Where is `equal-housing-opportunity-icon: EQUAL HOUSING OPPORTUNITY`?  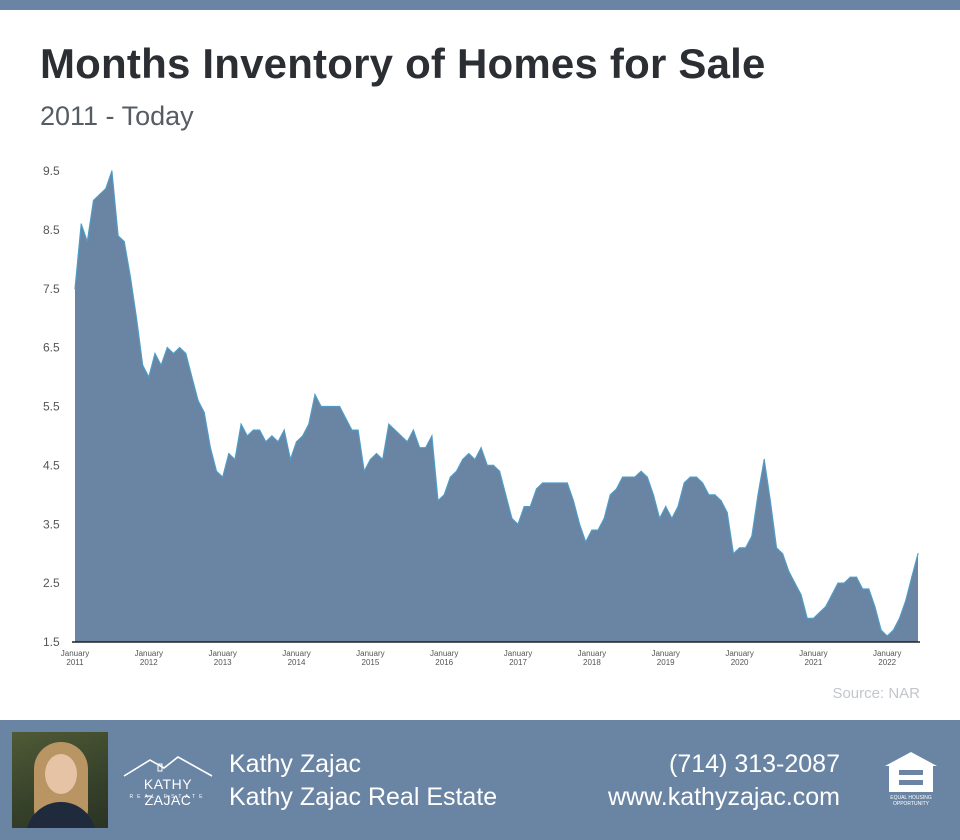 equal-housing-opportunity-icon: EQUAL HOUSING OPPORTUNITY is located at coordinates (911, 780).